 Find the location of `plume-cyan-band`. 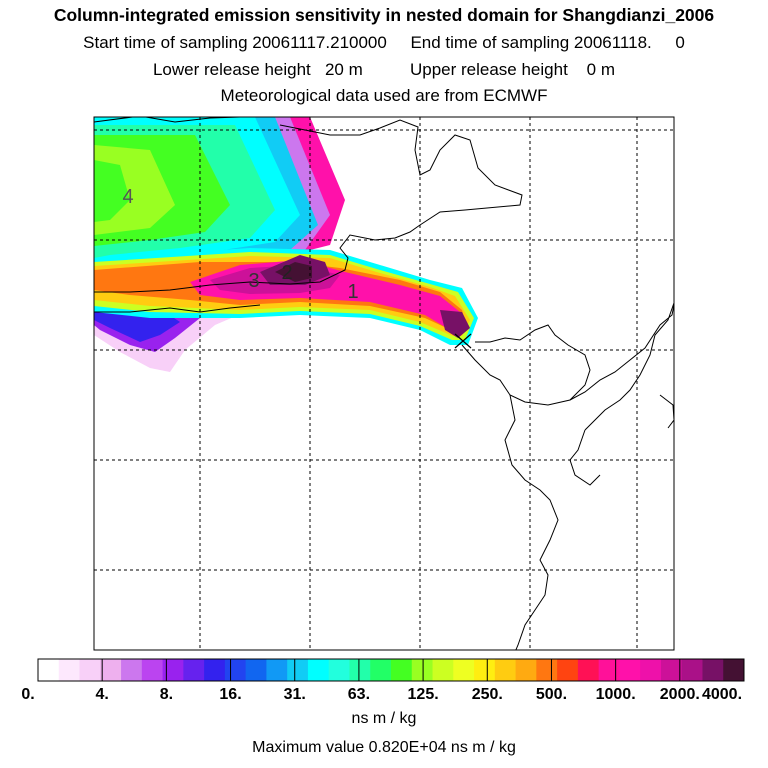

plume-cyan-band is located at coordinates (197, 191).